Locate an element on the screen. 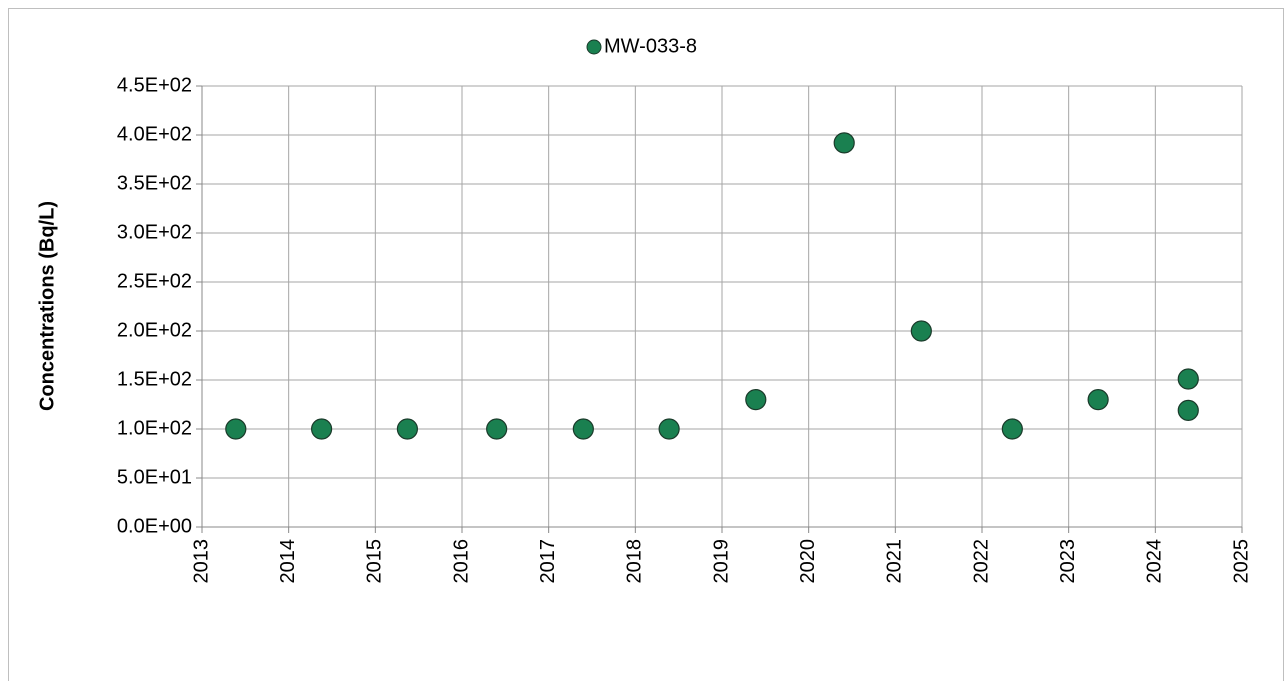 This screenshot has height=681, width=1285. y-tick-label: 4.0E+02 is located at coordinates (154, 134).